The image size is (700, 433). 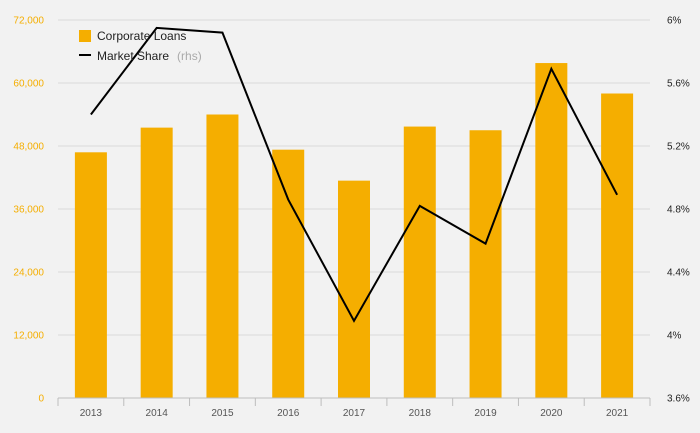 I want to click on legend-label-line-name: Market Share, so click(x=133, y=56).